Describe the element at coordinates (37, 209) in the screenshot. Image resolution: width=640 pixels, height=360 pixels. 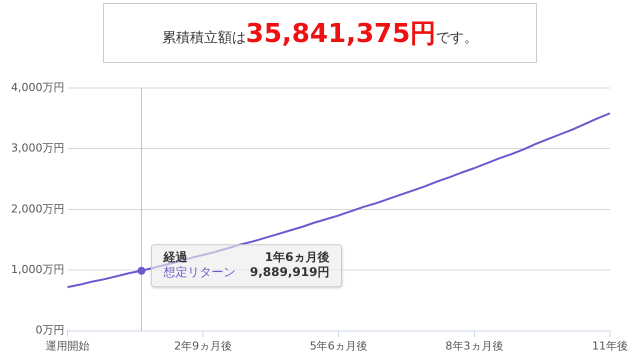
I see `y-tick-label: 2,000万円` at that location.